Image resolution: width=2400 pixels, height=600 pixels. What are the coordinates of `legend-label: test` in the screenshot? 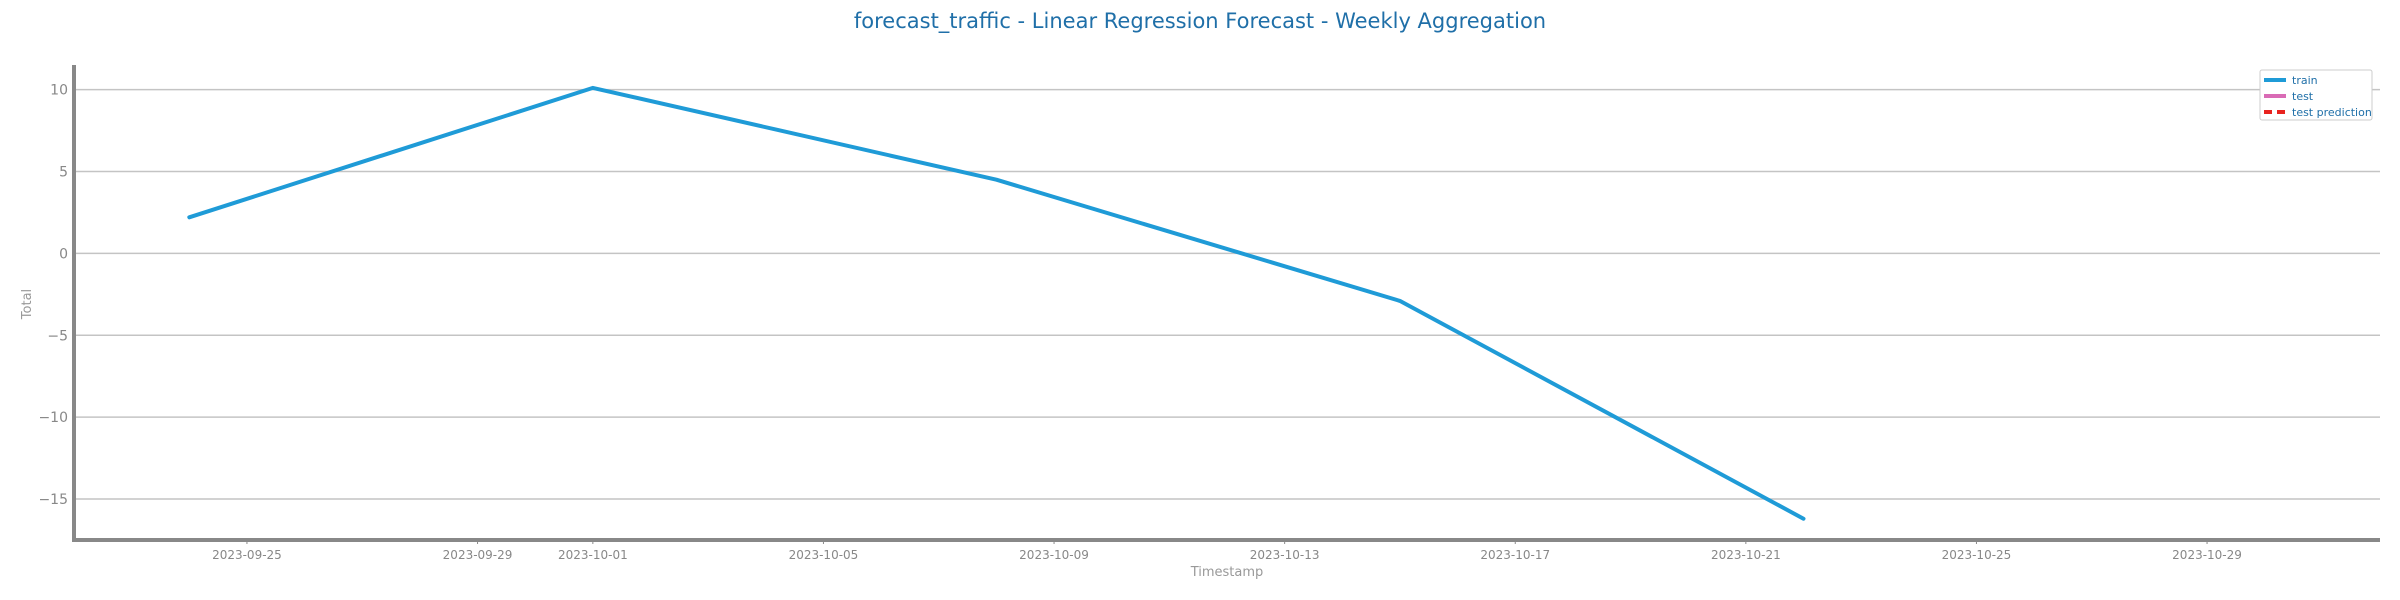 It's located at (2303, 96).